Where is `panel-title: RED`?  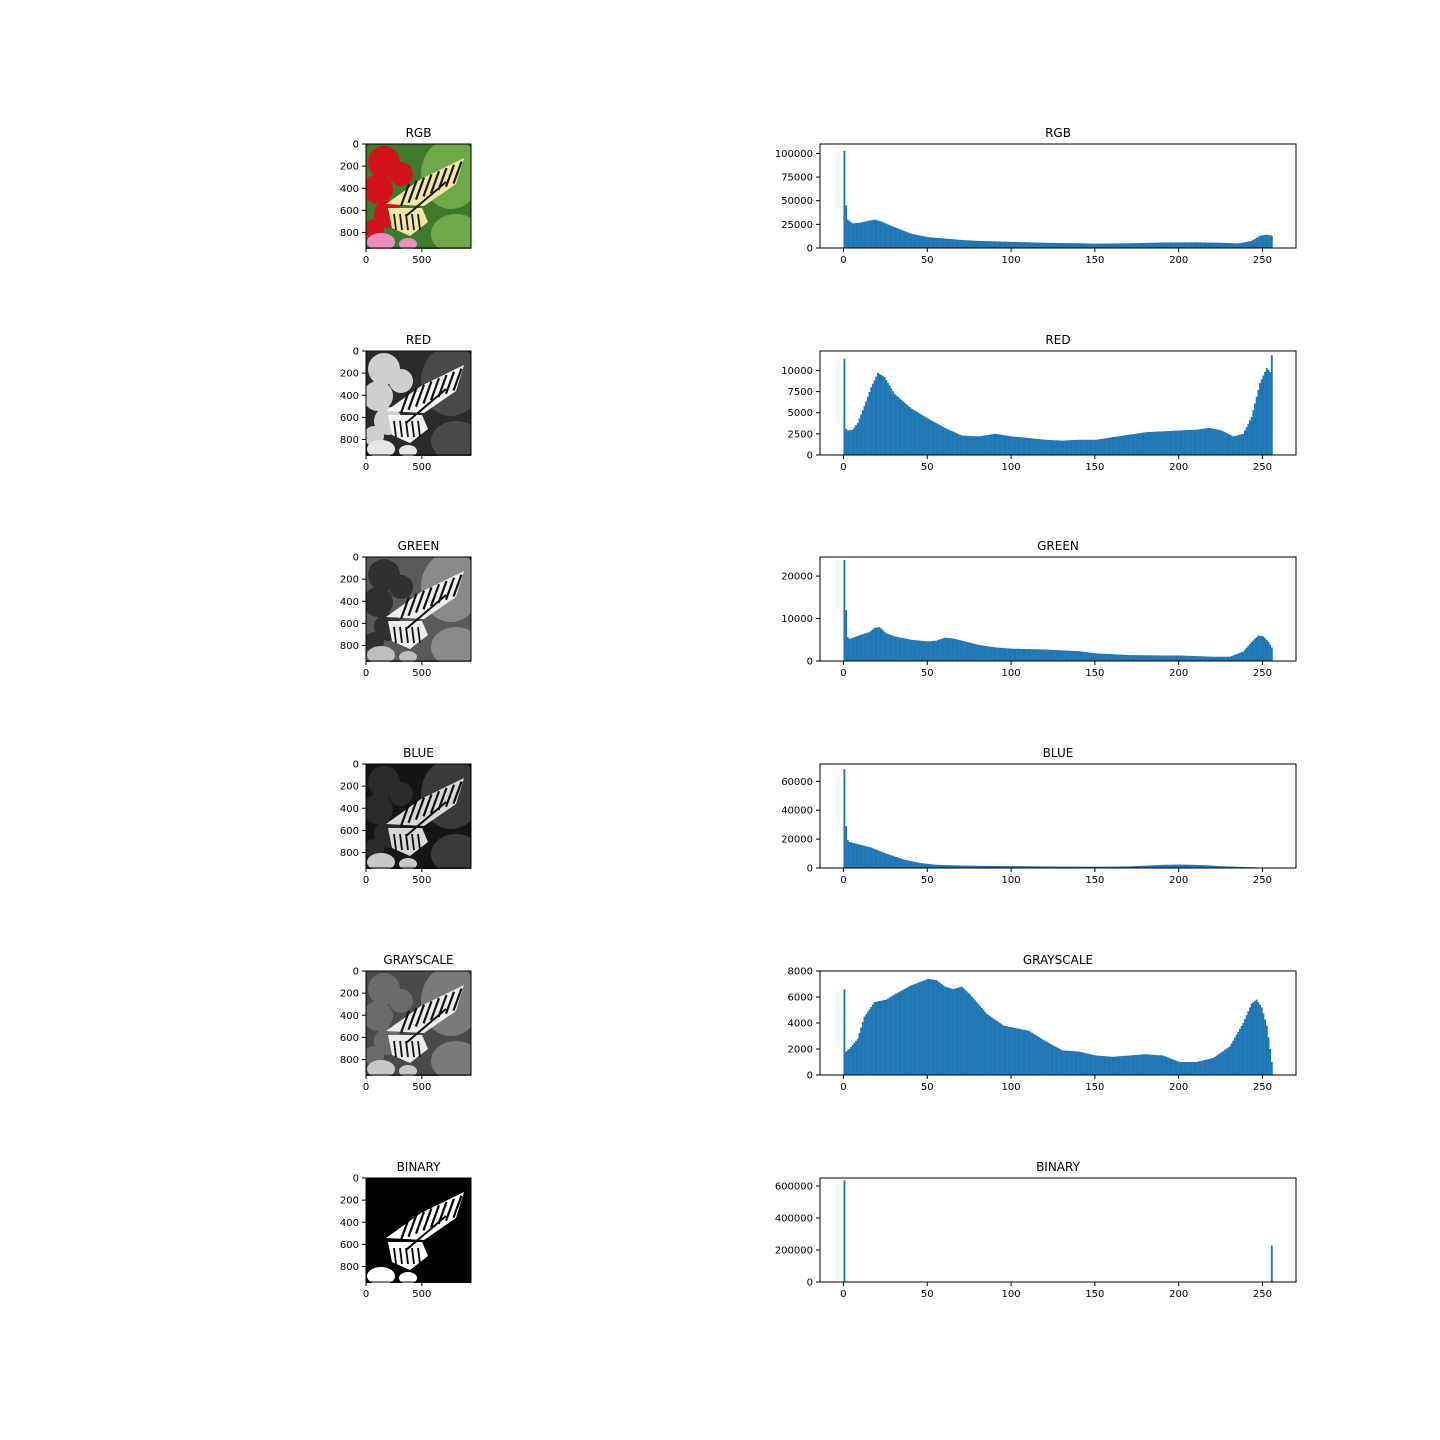
panel-title: RED is located at coordinates (1057, 340).